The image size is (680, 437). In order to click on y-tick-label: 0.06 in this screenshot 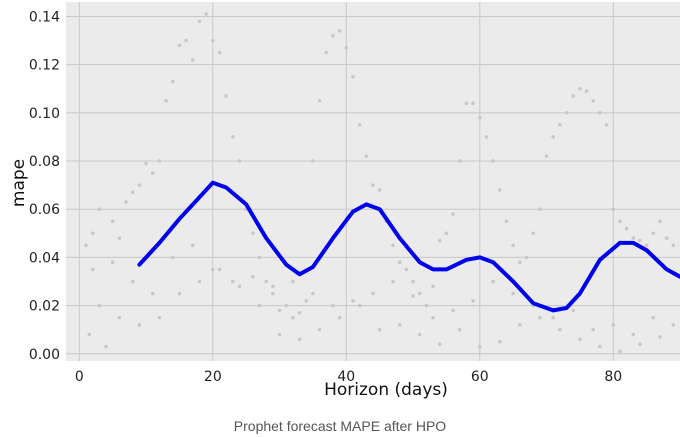, I will do `click(44, 210)`.